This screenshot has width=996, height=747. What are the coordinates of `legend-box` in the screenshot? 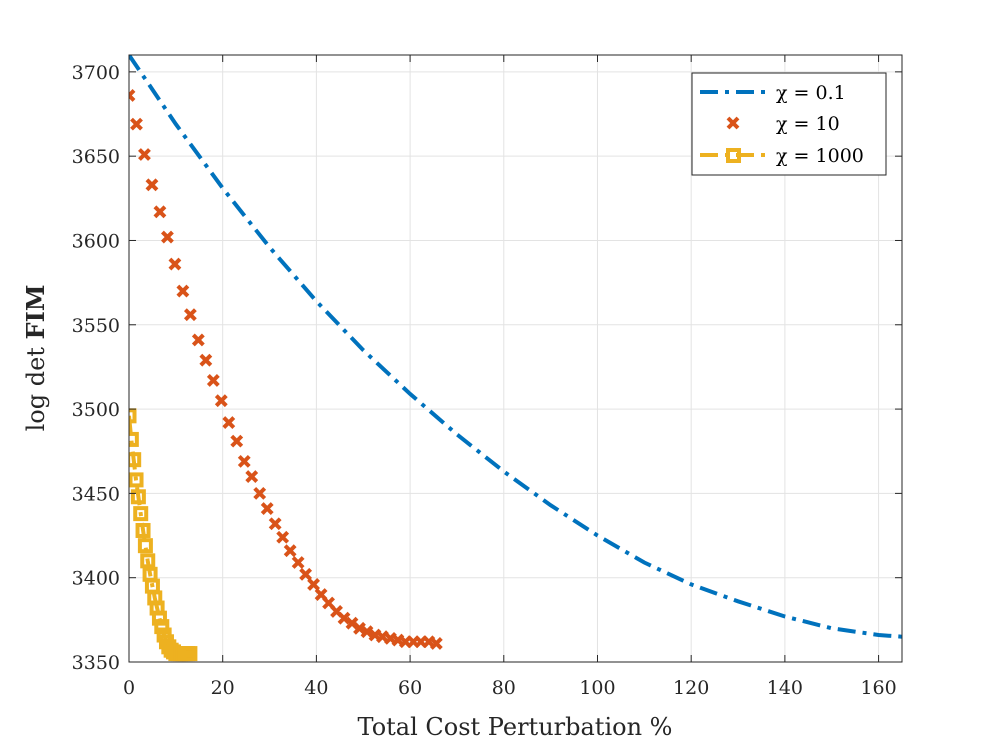 It's located at (789, 124).